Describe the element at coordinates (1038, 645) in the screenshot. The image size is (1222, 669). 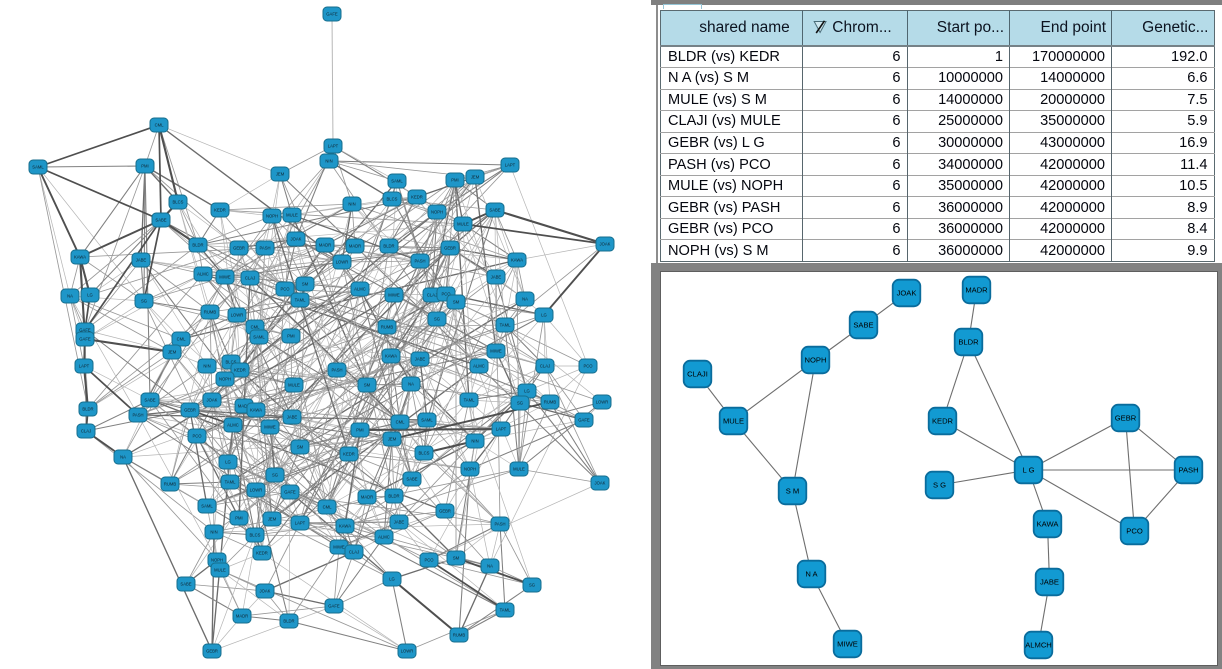
I see `svg-text: ALMCH` at that location.